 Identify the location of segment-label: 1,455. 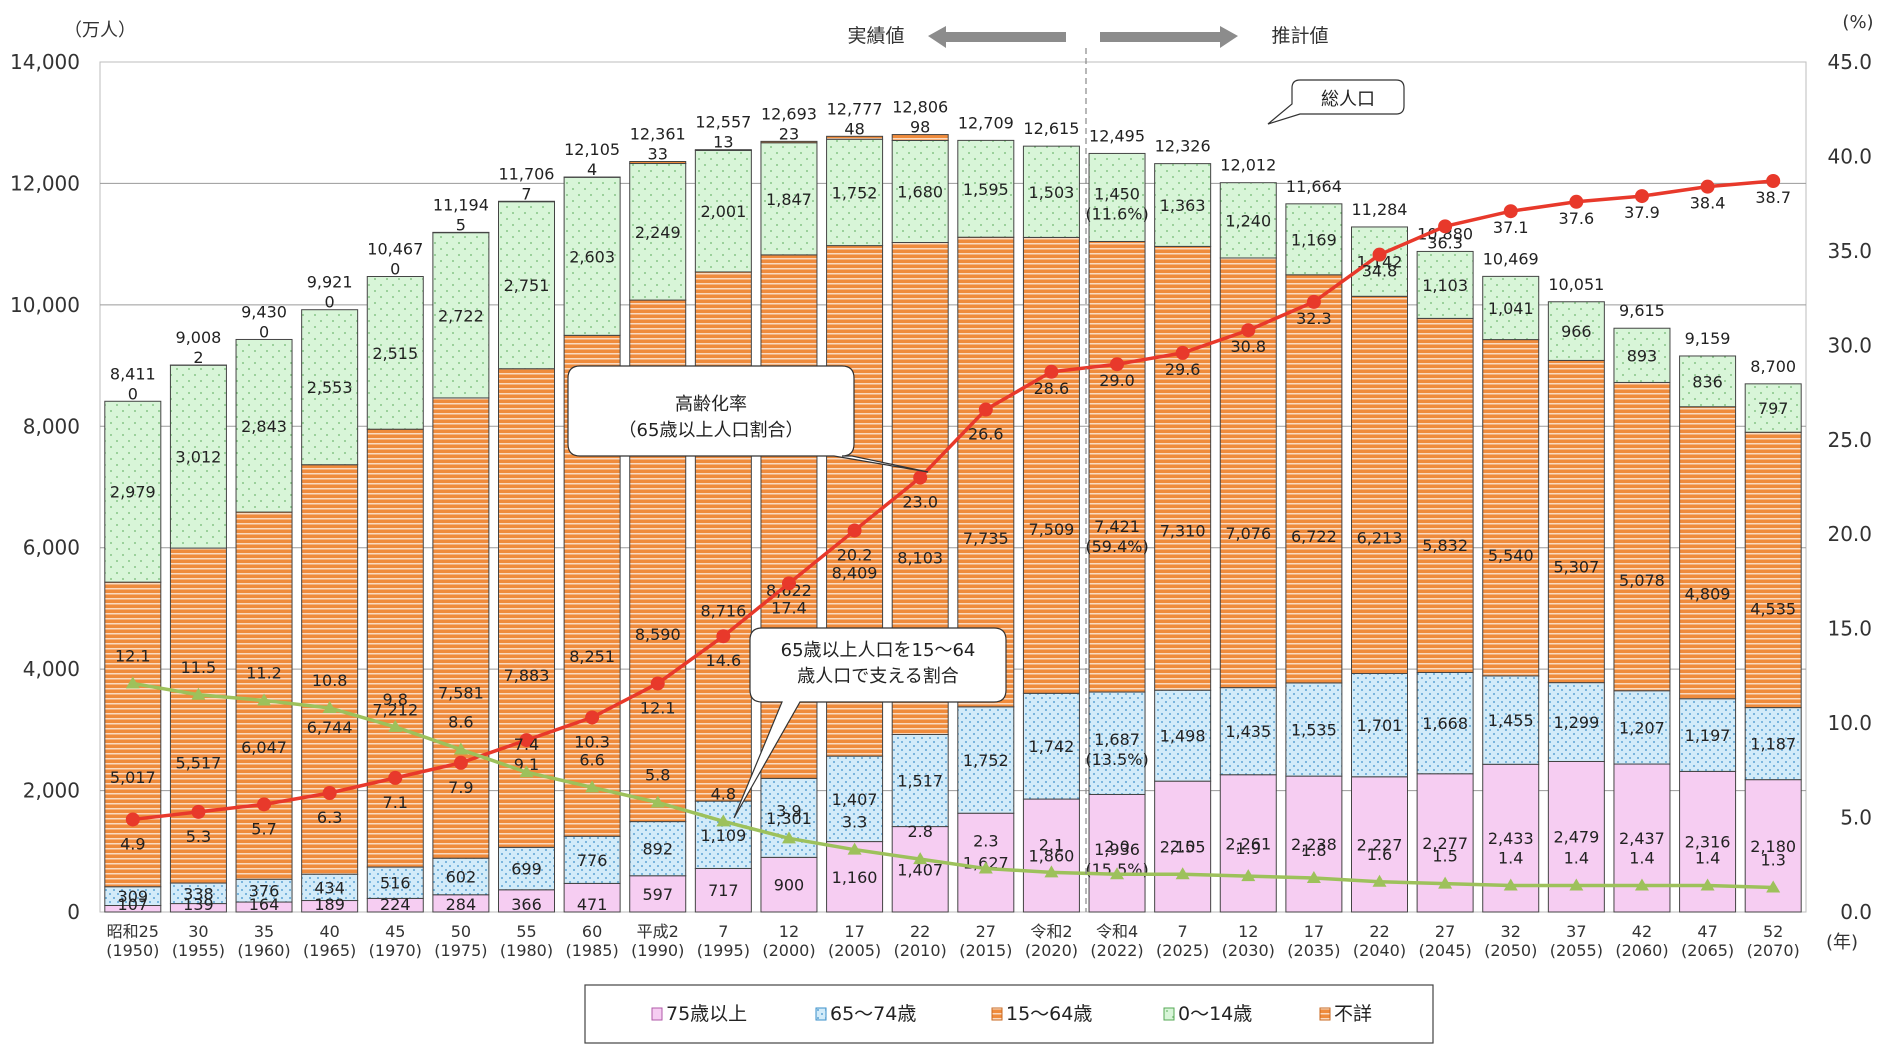
(1511, 720).